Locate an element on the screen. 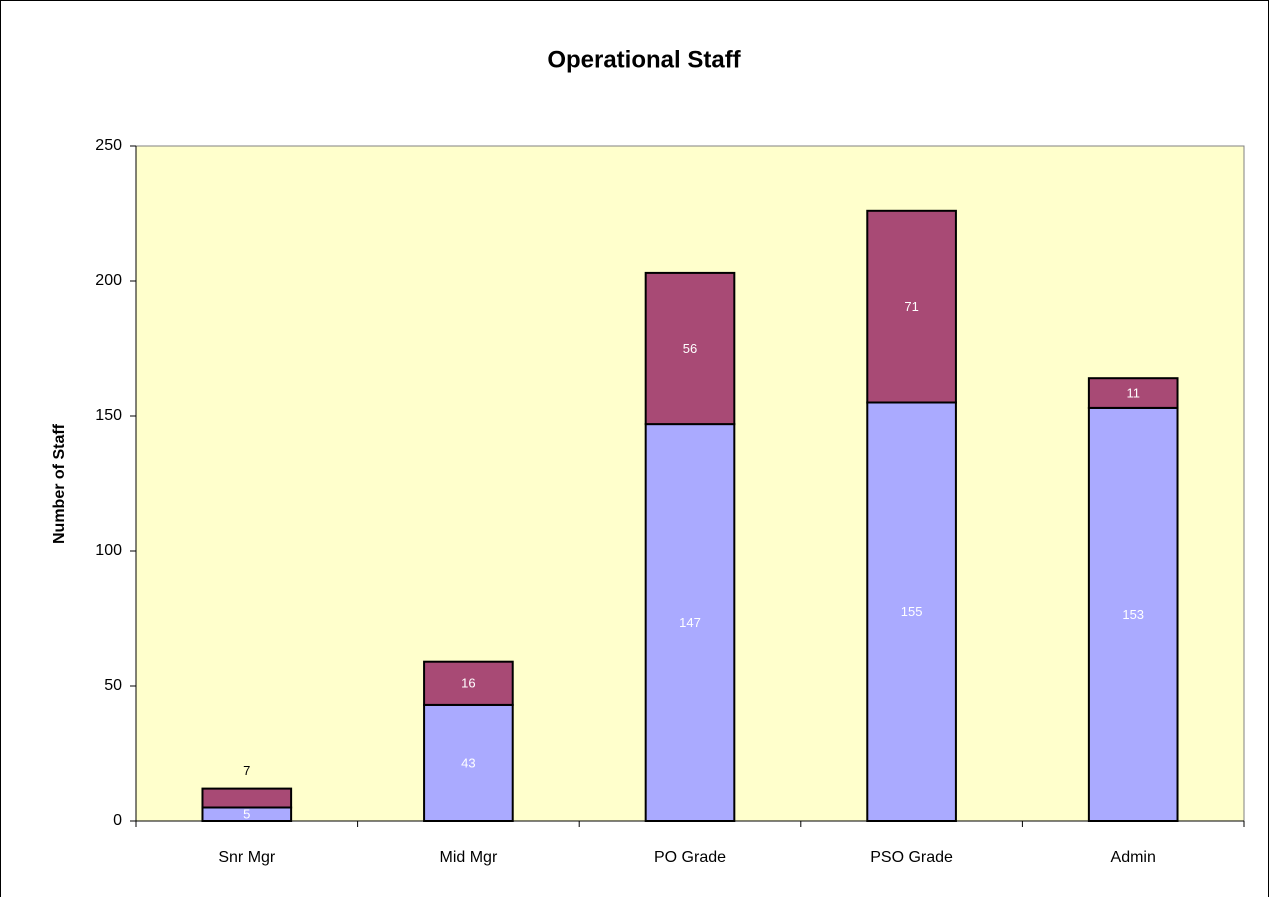 The image size is (1271, 897). data-label: 11 is located at coordinates (1133, 392).